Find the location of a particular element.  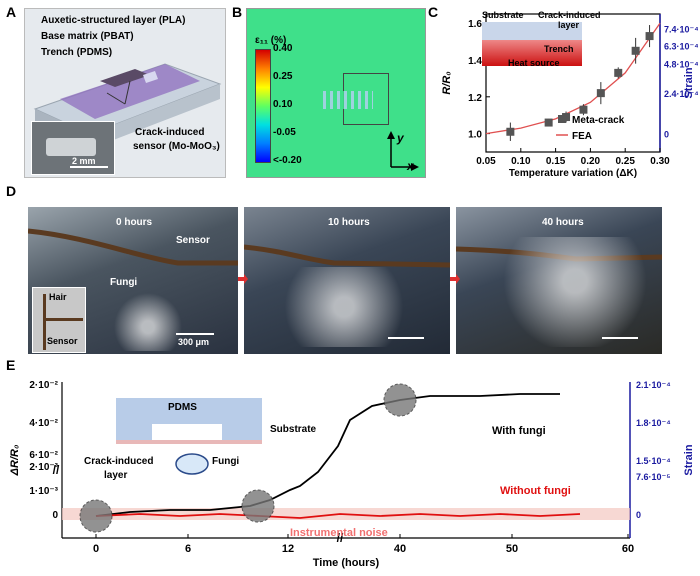

chart-c-xtick-label: 0.25 is located at coordinates (625, 161).